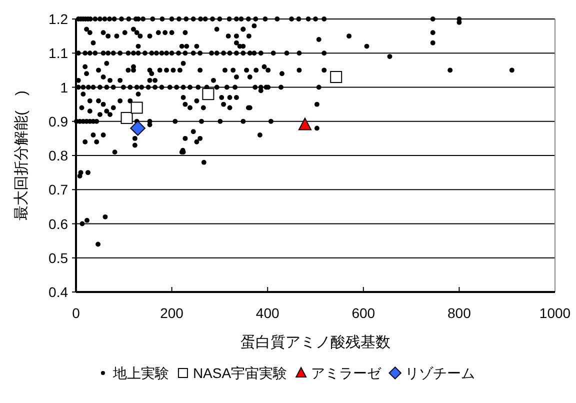 Image resolution: width=576 pixels, height=403 pixels. Describe the element at coordinates (58, 292) in the screenshot. I see `y-tick-label: 0.4` at that location.